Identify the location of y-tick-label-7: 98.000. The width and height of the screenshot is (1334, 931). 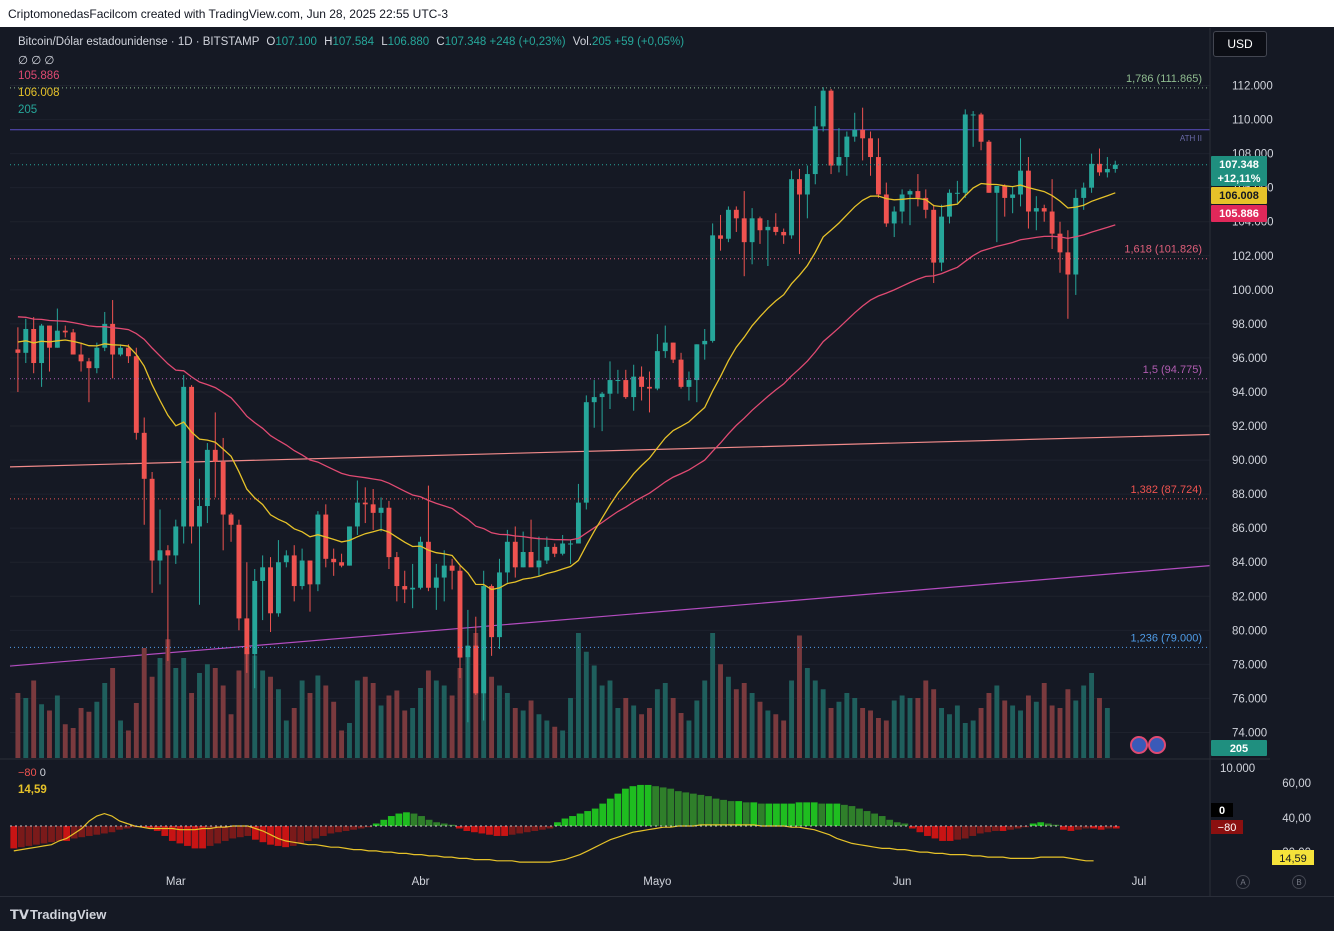
(1249, 325).